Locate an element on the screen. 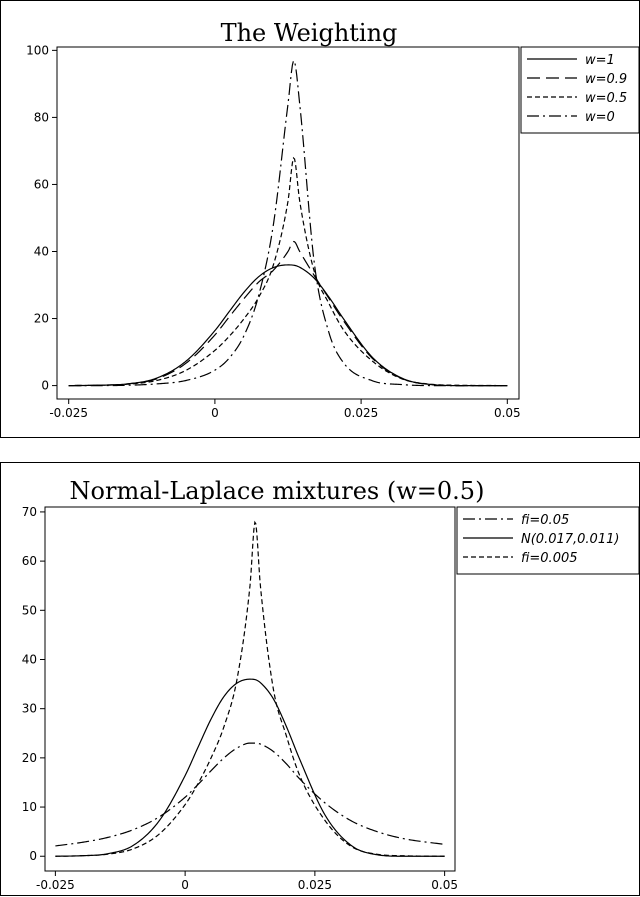  y-tick-label: 100 is located at coordinates (37, 50).